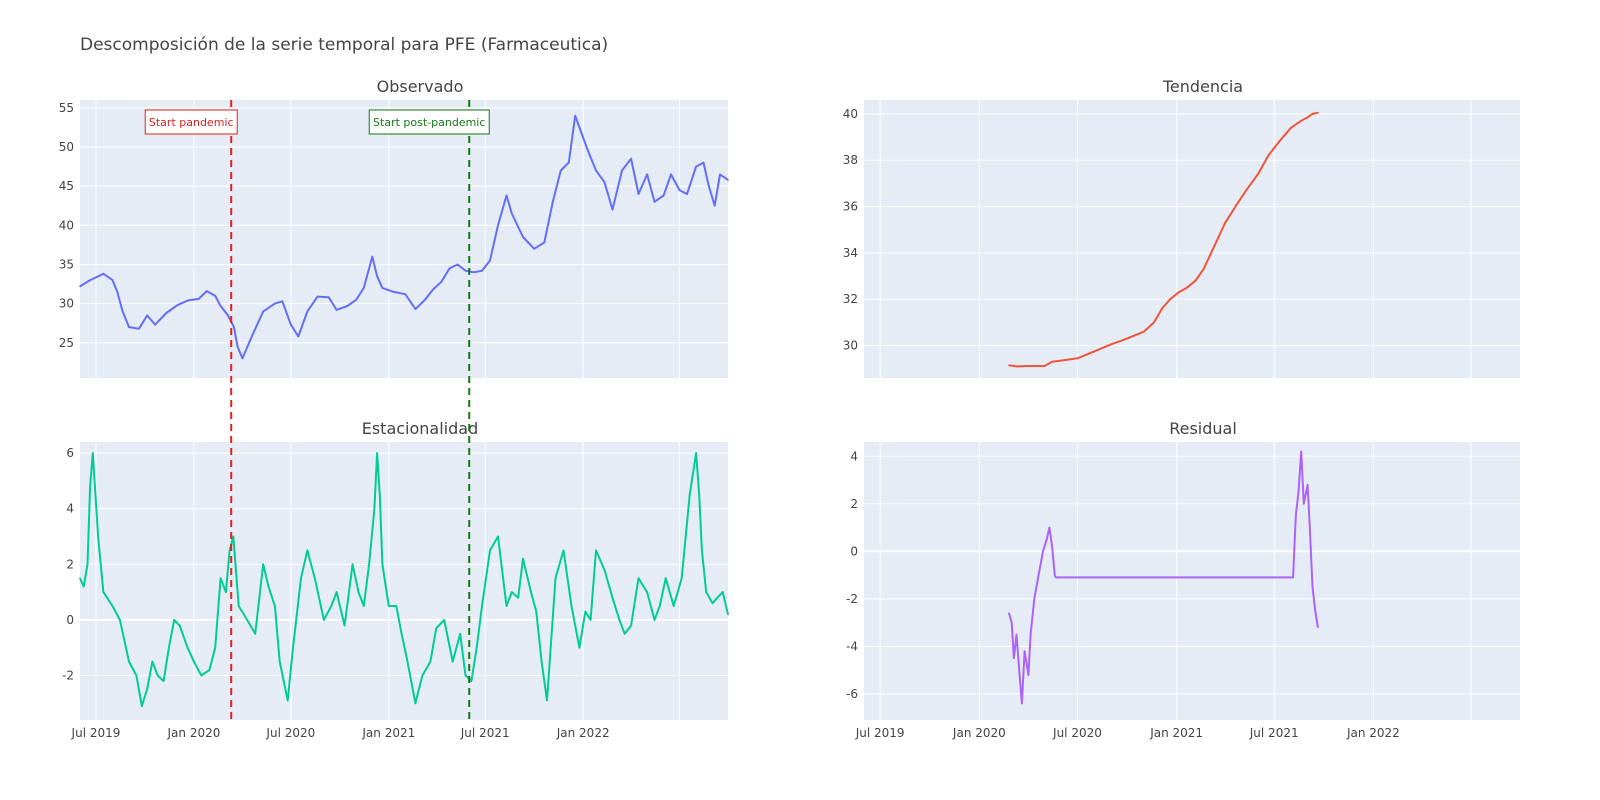 This screenshot has height=800, width=1600. I want to click on y-tick-label: 50, so click(66, 147).